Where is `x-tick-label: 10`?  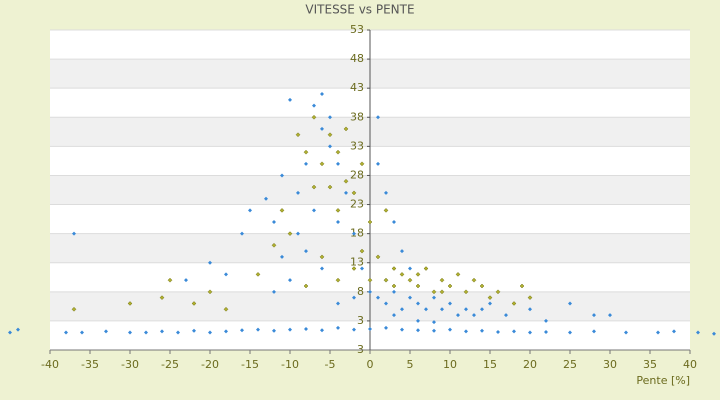 x-tick-label: 10 is located at coordinates (450, 364).